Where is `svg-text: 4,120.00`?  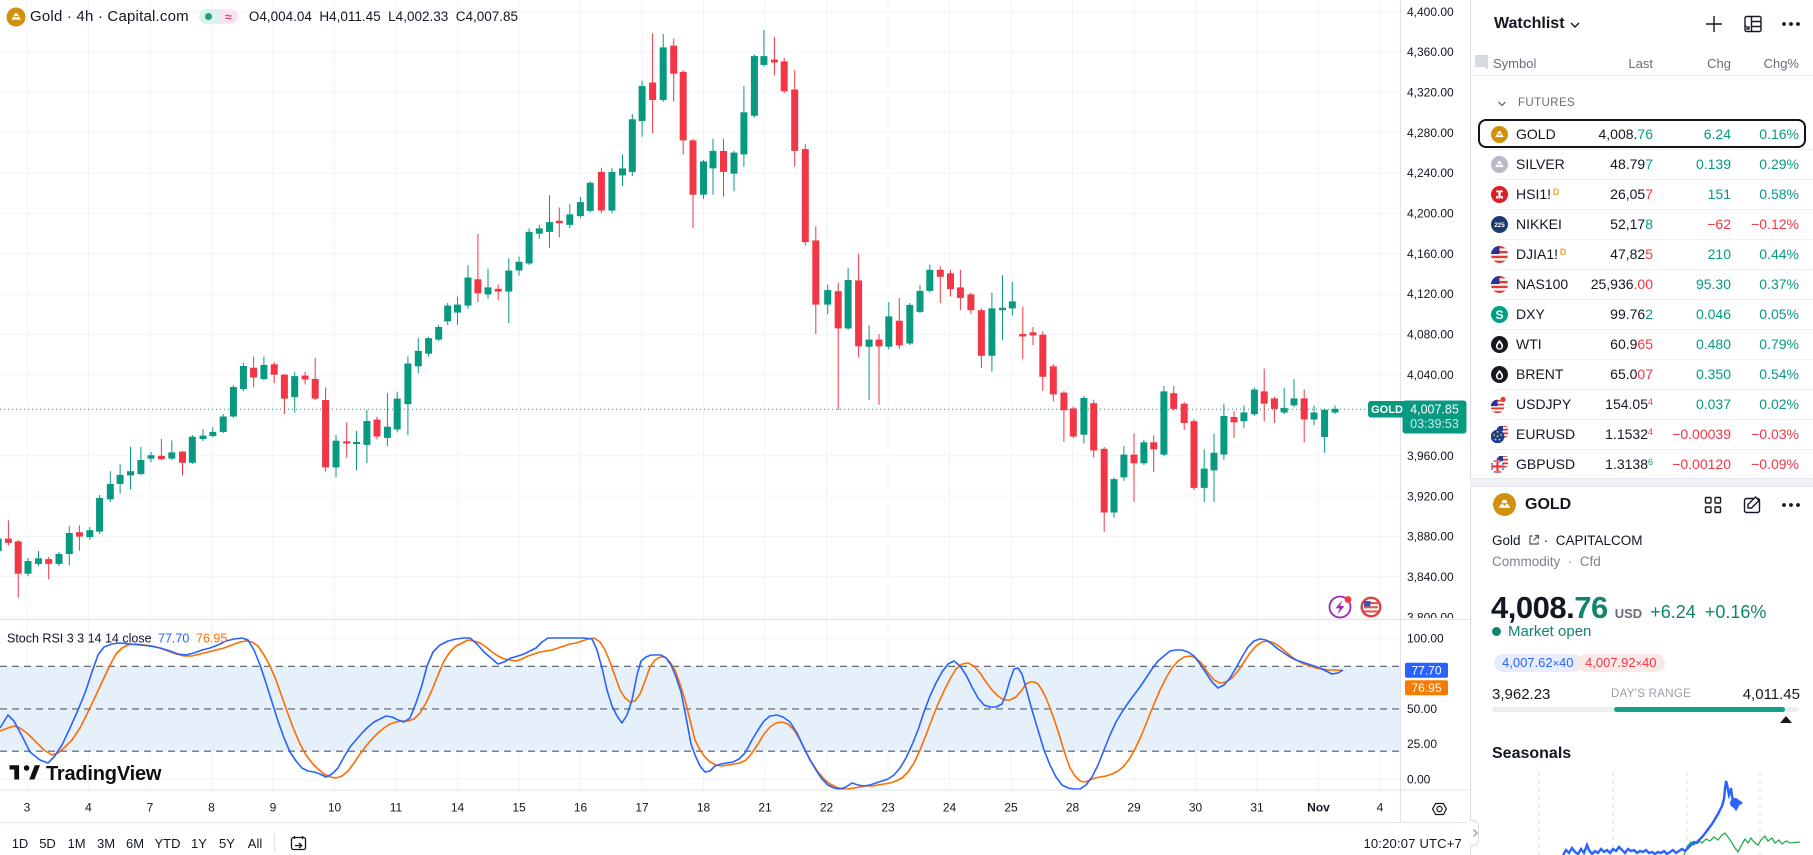 svg-text: 4,120.00 is located at coordinates (1430, 294).